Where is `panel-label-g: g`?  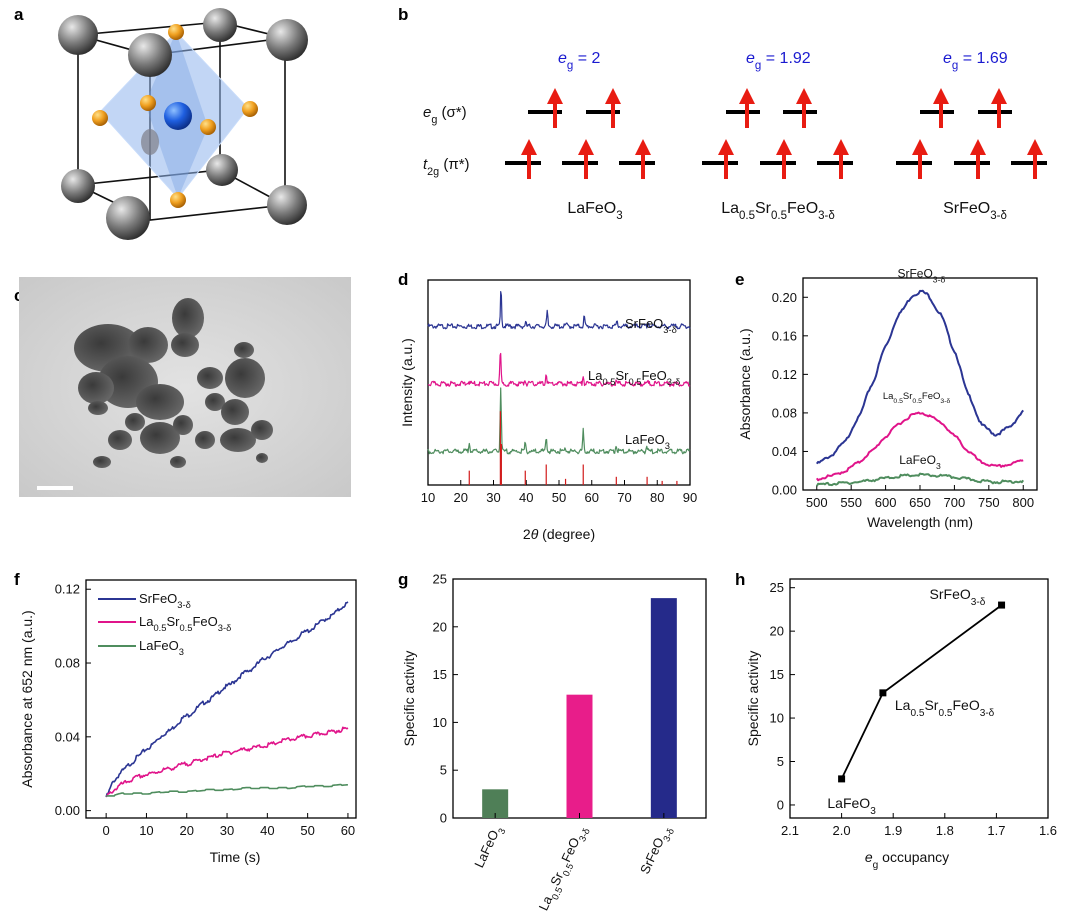 panel-label-g: g is located at coordinates (403, 579).